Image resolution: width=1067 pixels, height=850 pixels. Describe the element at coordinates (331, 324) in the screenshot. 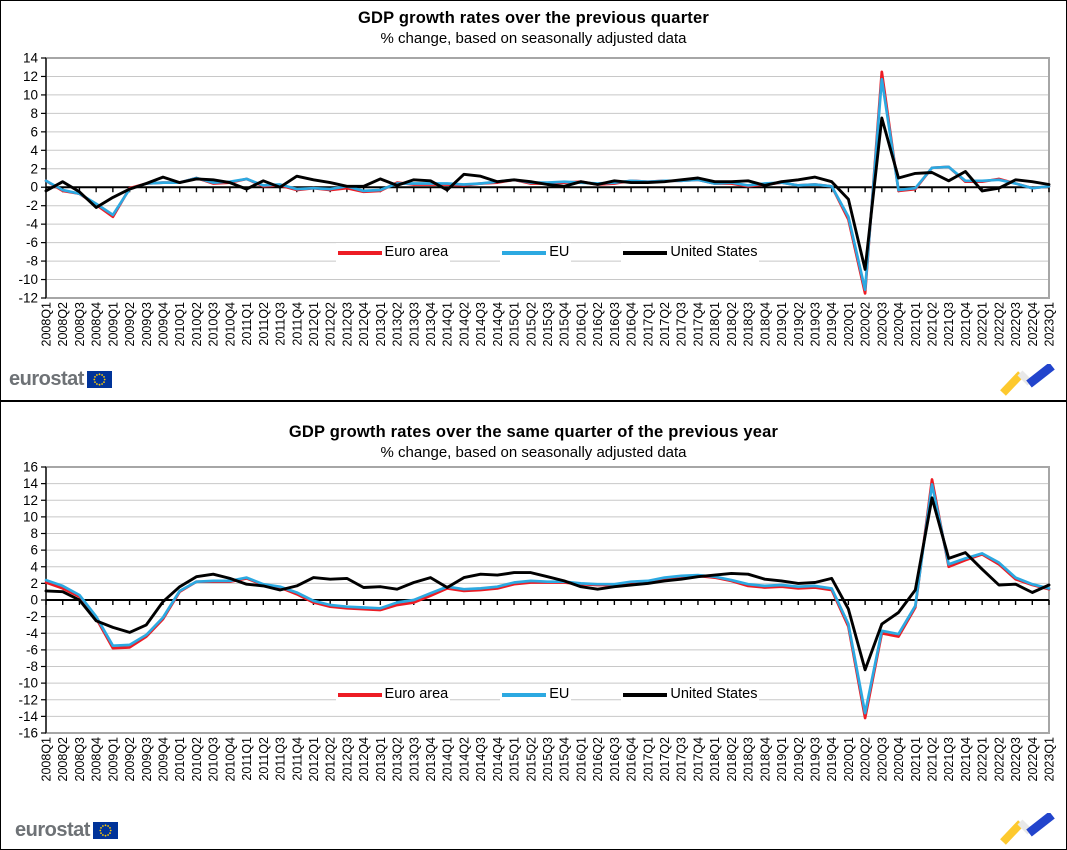

I see `x-tick-label: 2012Q2` at that location.